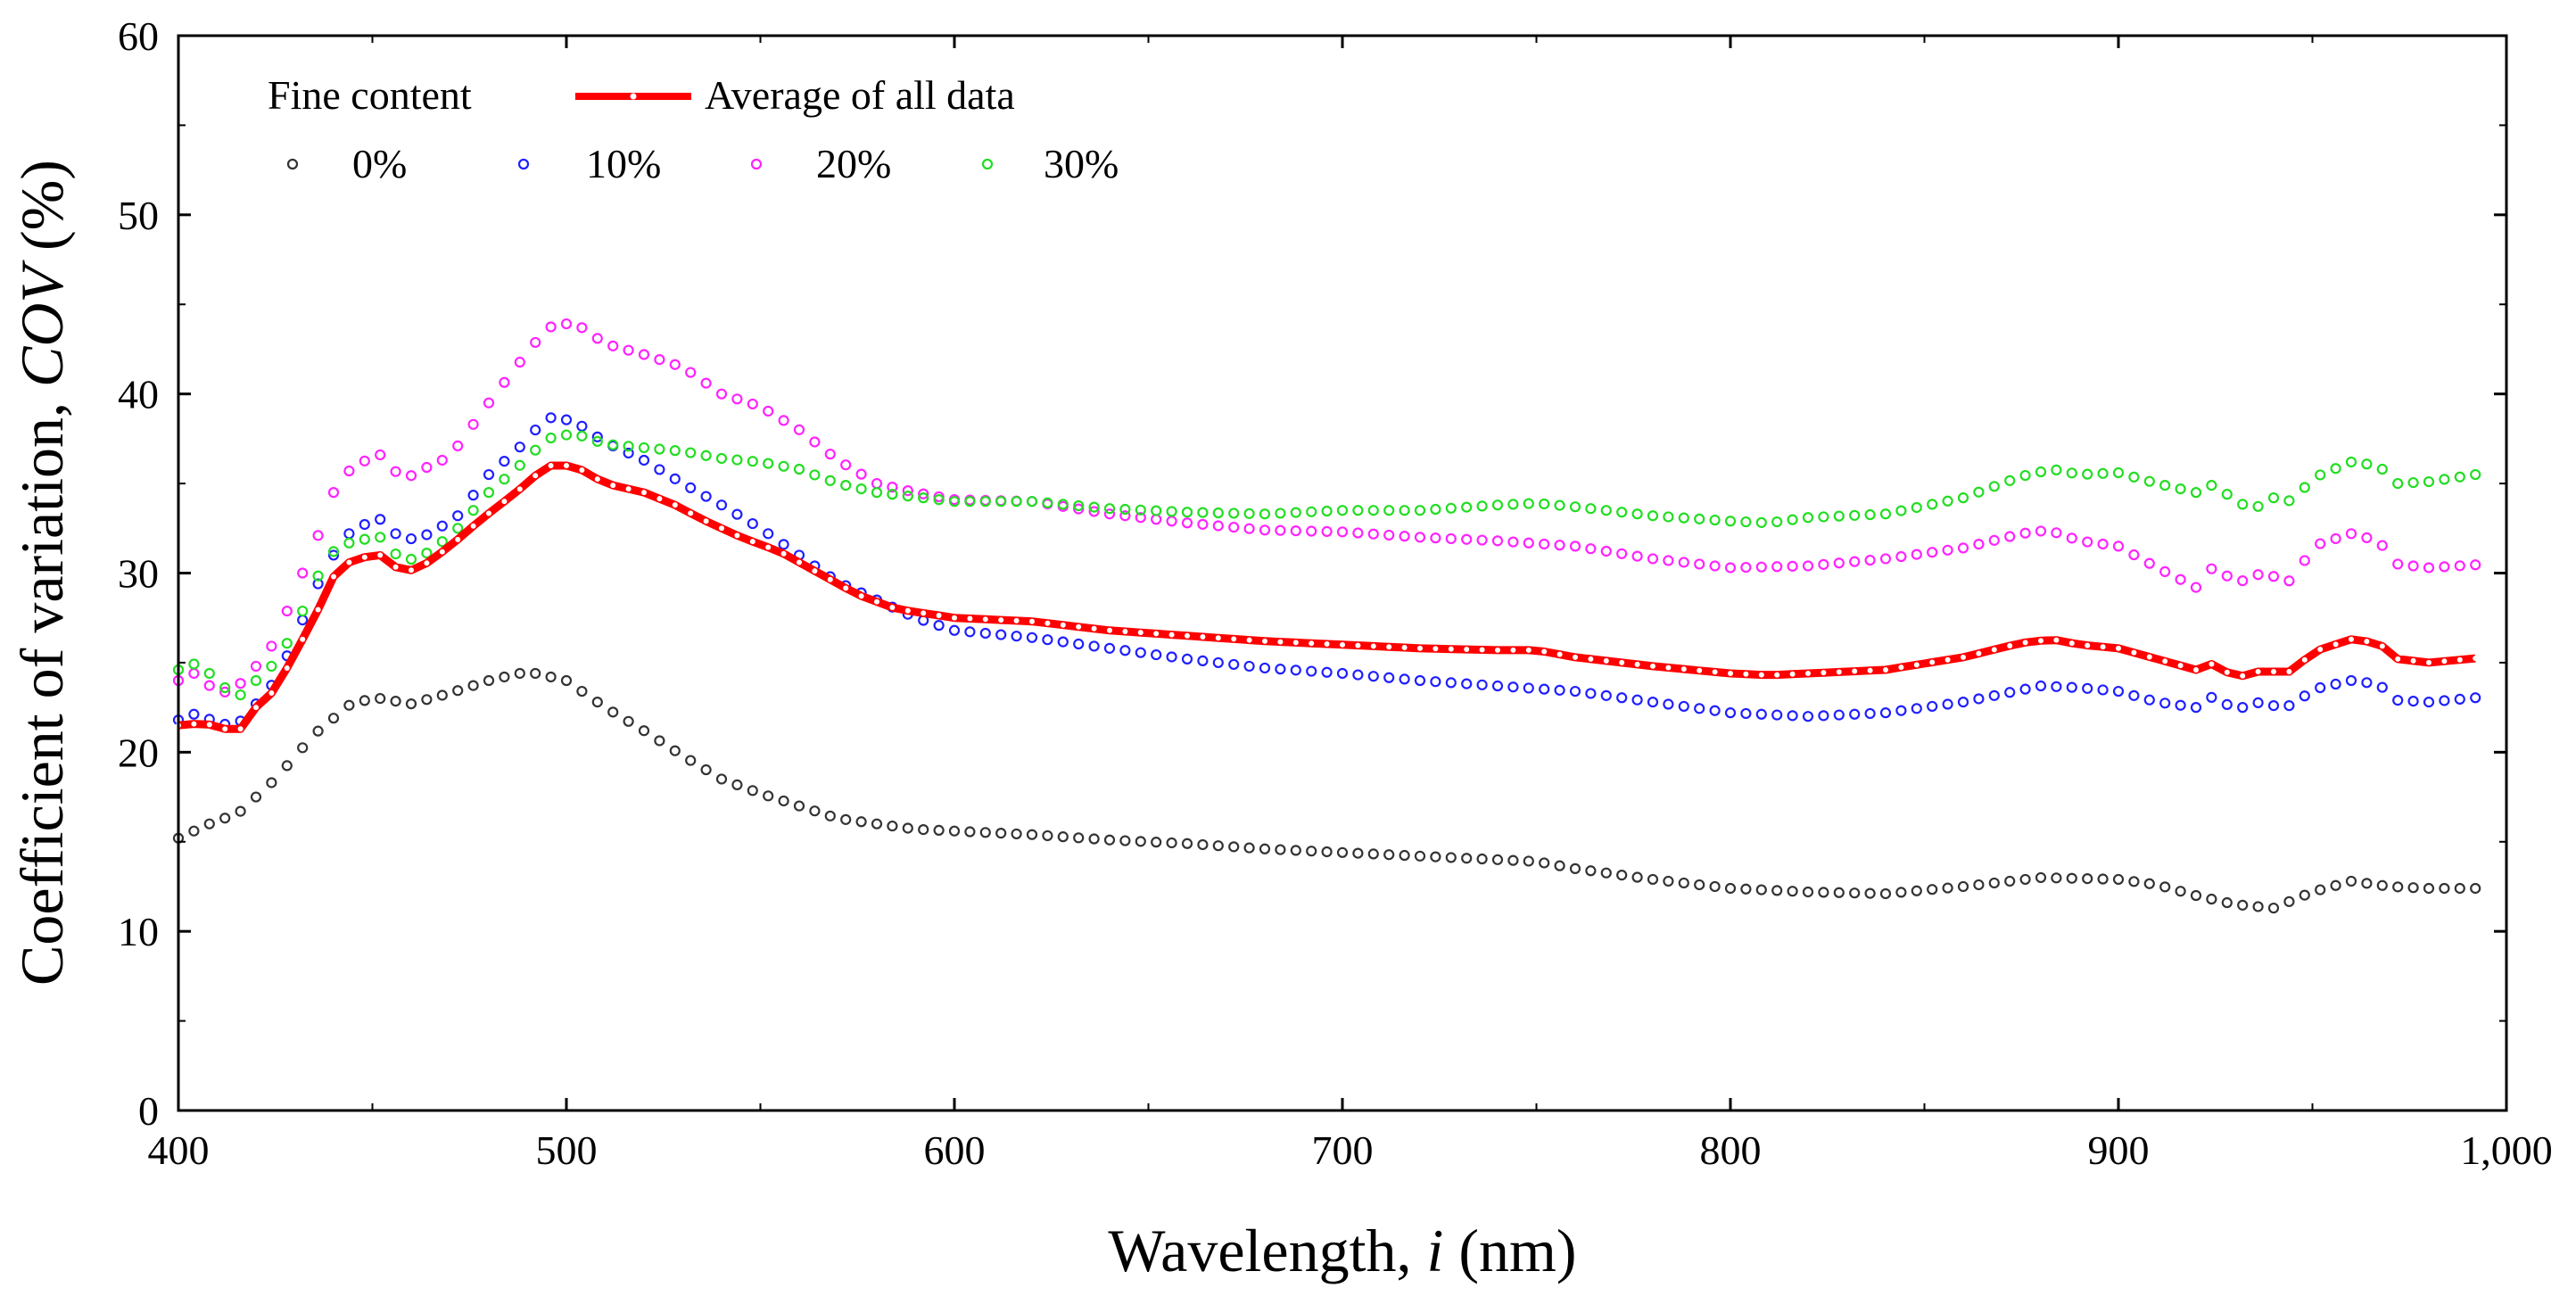 This screenshot has height=1296, width=2576. Describe the element at coordinates (138, 753) in the screenshot. I see `y-tick-label: 20` at that location.